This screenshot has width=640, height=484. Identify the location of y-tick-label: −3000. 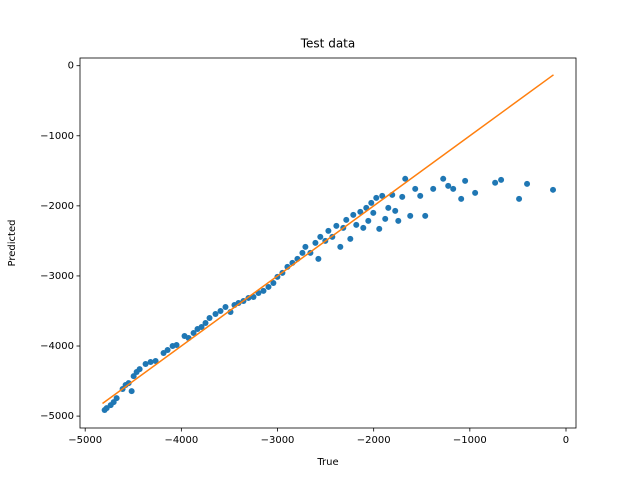
(57, 276).